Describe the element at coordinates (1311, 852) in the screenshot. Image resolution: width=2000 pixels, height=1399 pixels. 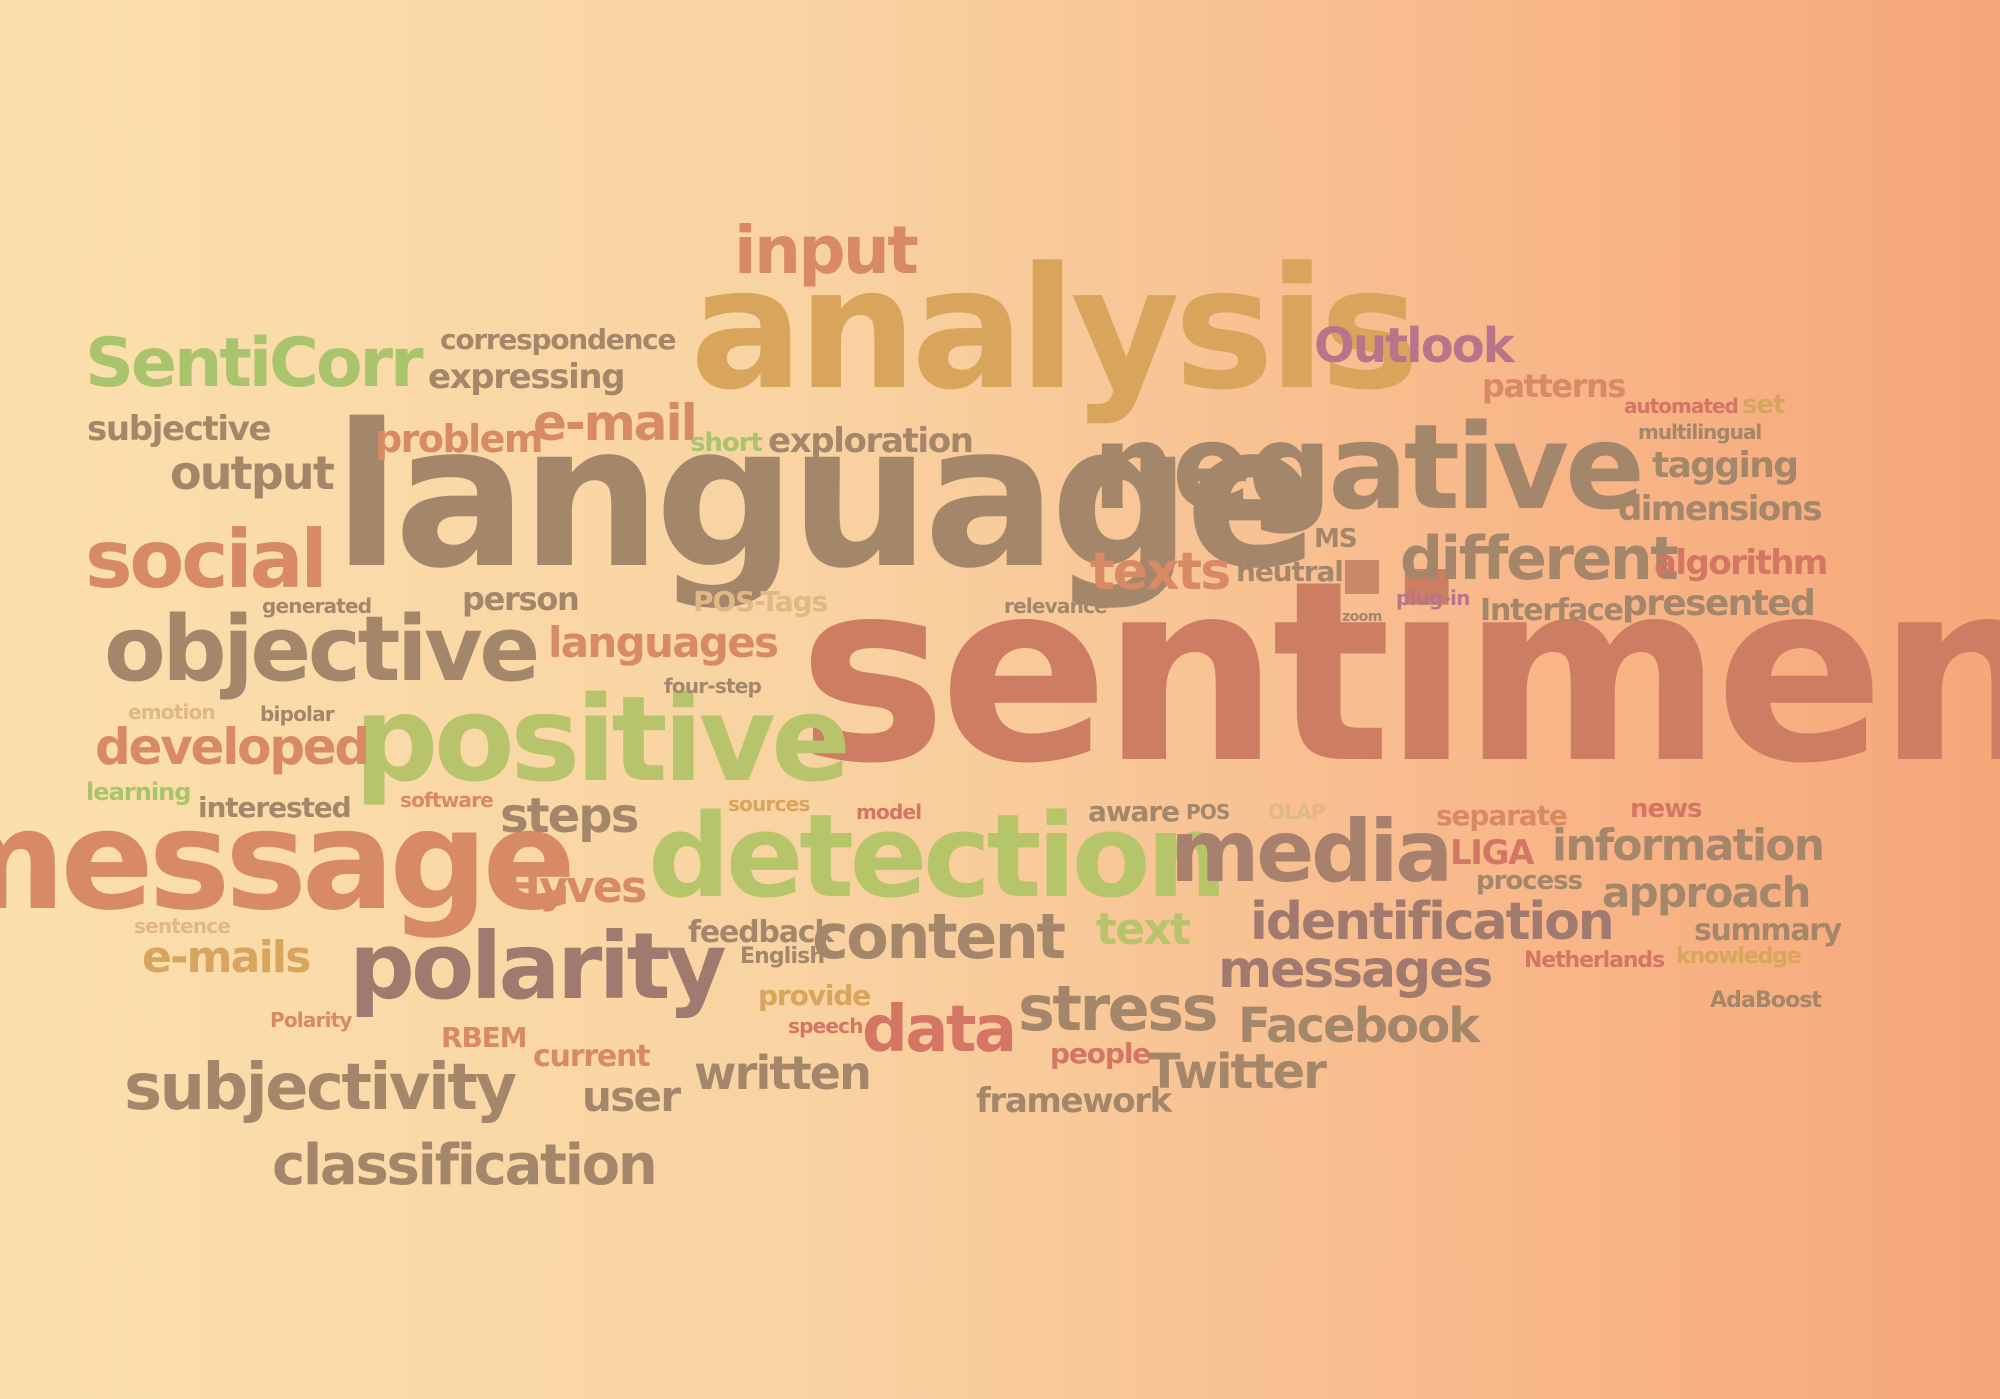
I see `word-media: media` at that location.